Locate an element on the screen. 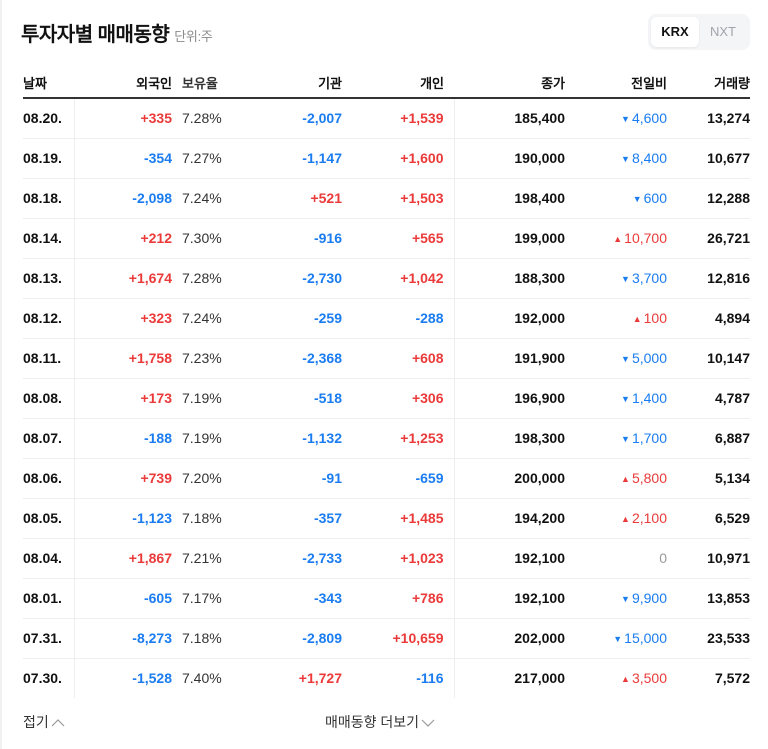 This screenshot has height=749, width=768. cell-foreign: +323 is located at coordinates (122, 318).